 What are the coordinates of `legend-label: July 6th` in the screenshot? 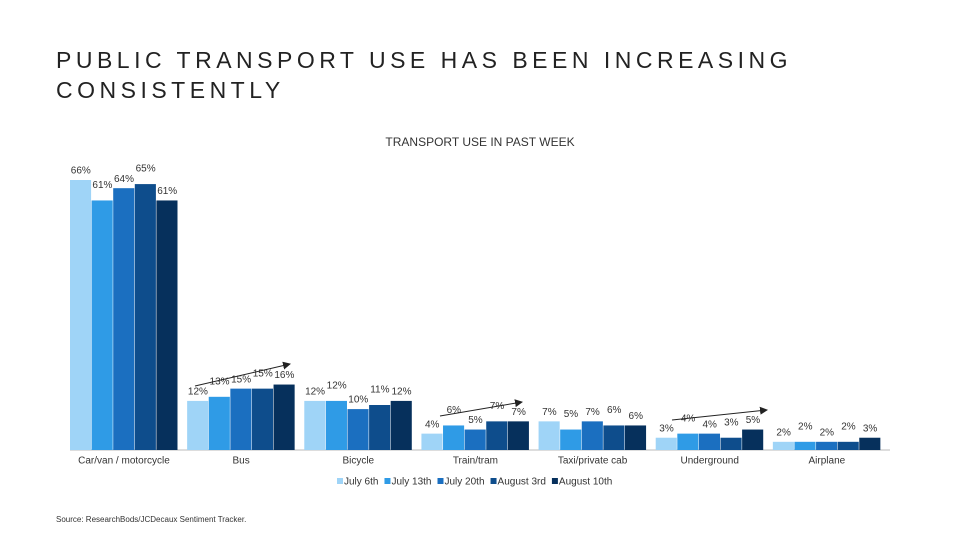 It's located at (361, 482).